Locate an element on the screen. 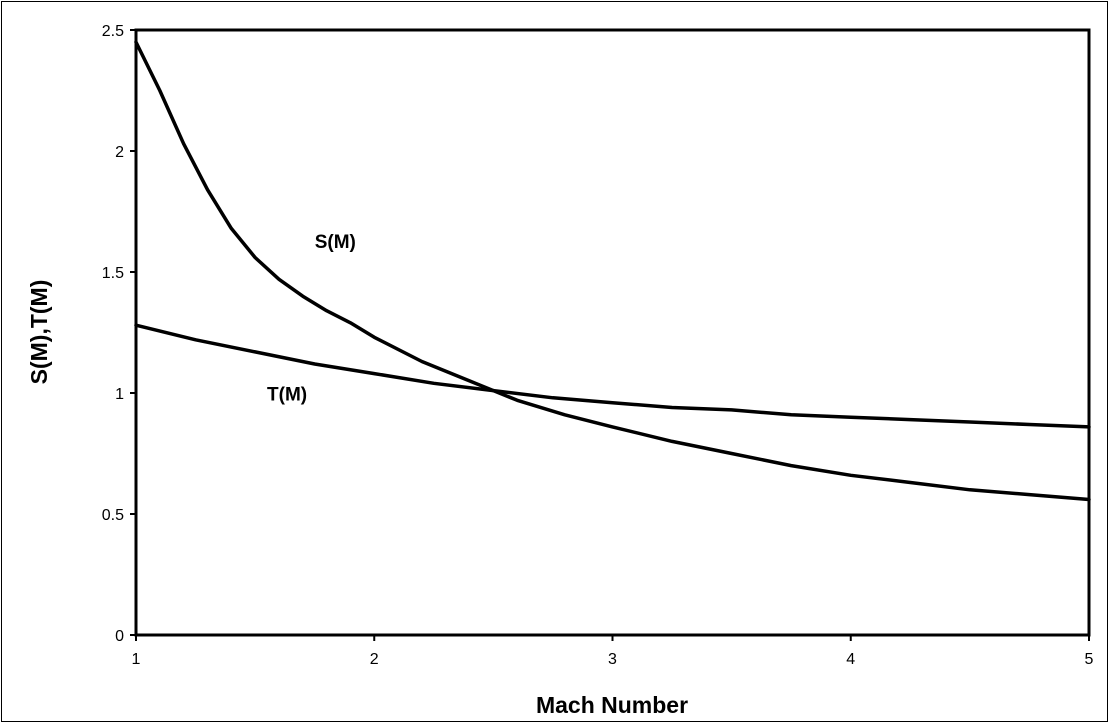 This screenshot has width=1111, height=725. y-tick-label: 1 is located at coordinates (119, 394).